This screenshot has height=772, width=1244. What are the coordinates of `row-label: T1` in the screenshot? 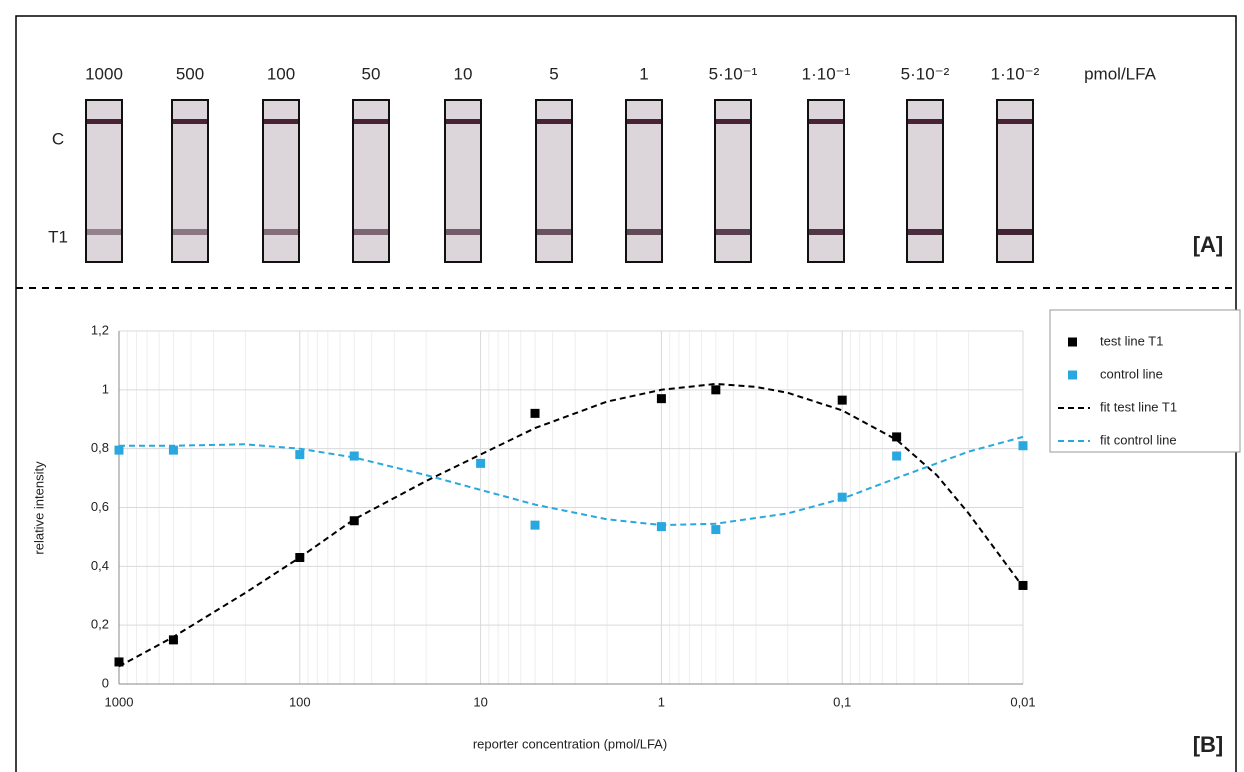 It's located at (58, 236).